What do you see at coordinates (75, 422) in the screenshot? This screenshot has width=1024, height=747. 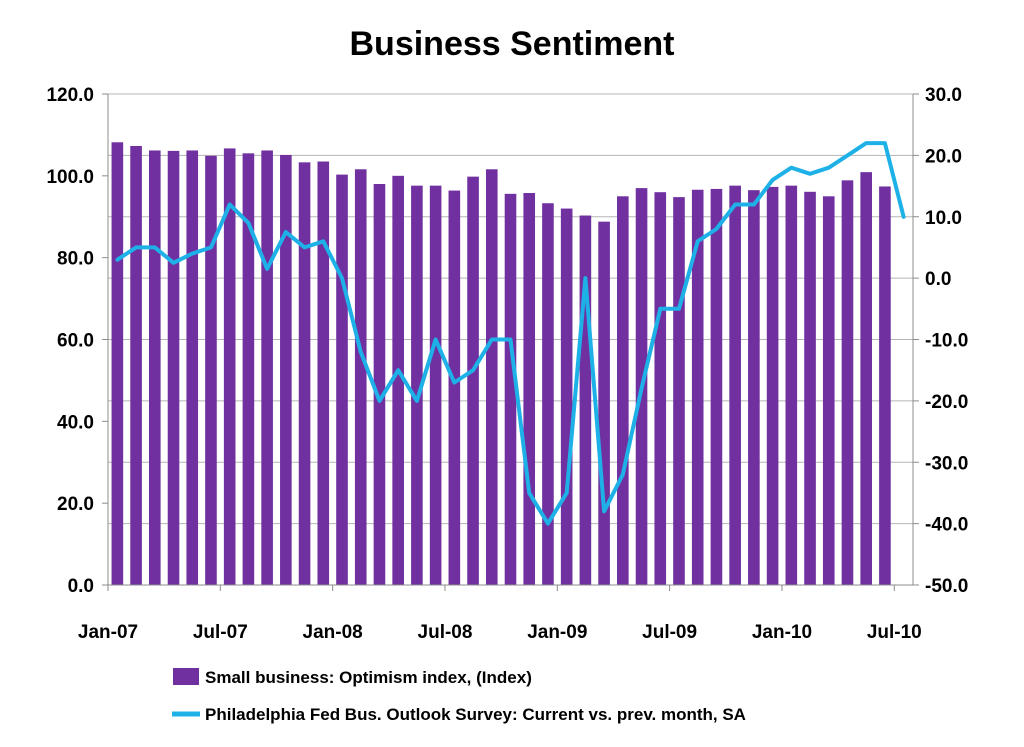 I see `left-tick-label: 40.0` at bounding box center [75, 422].